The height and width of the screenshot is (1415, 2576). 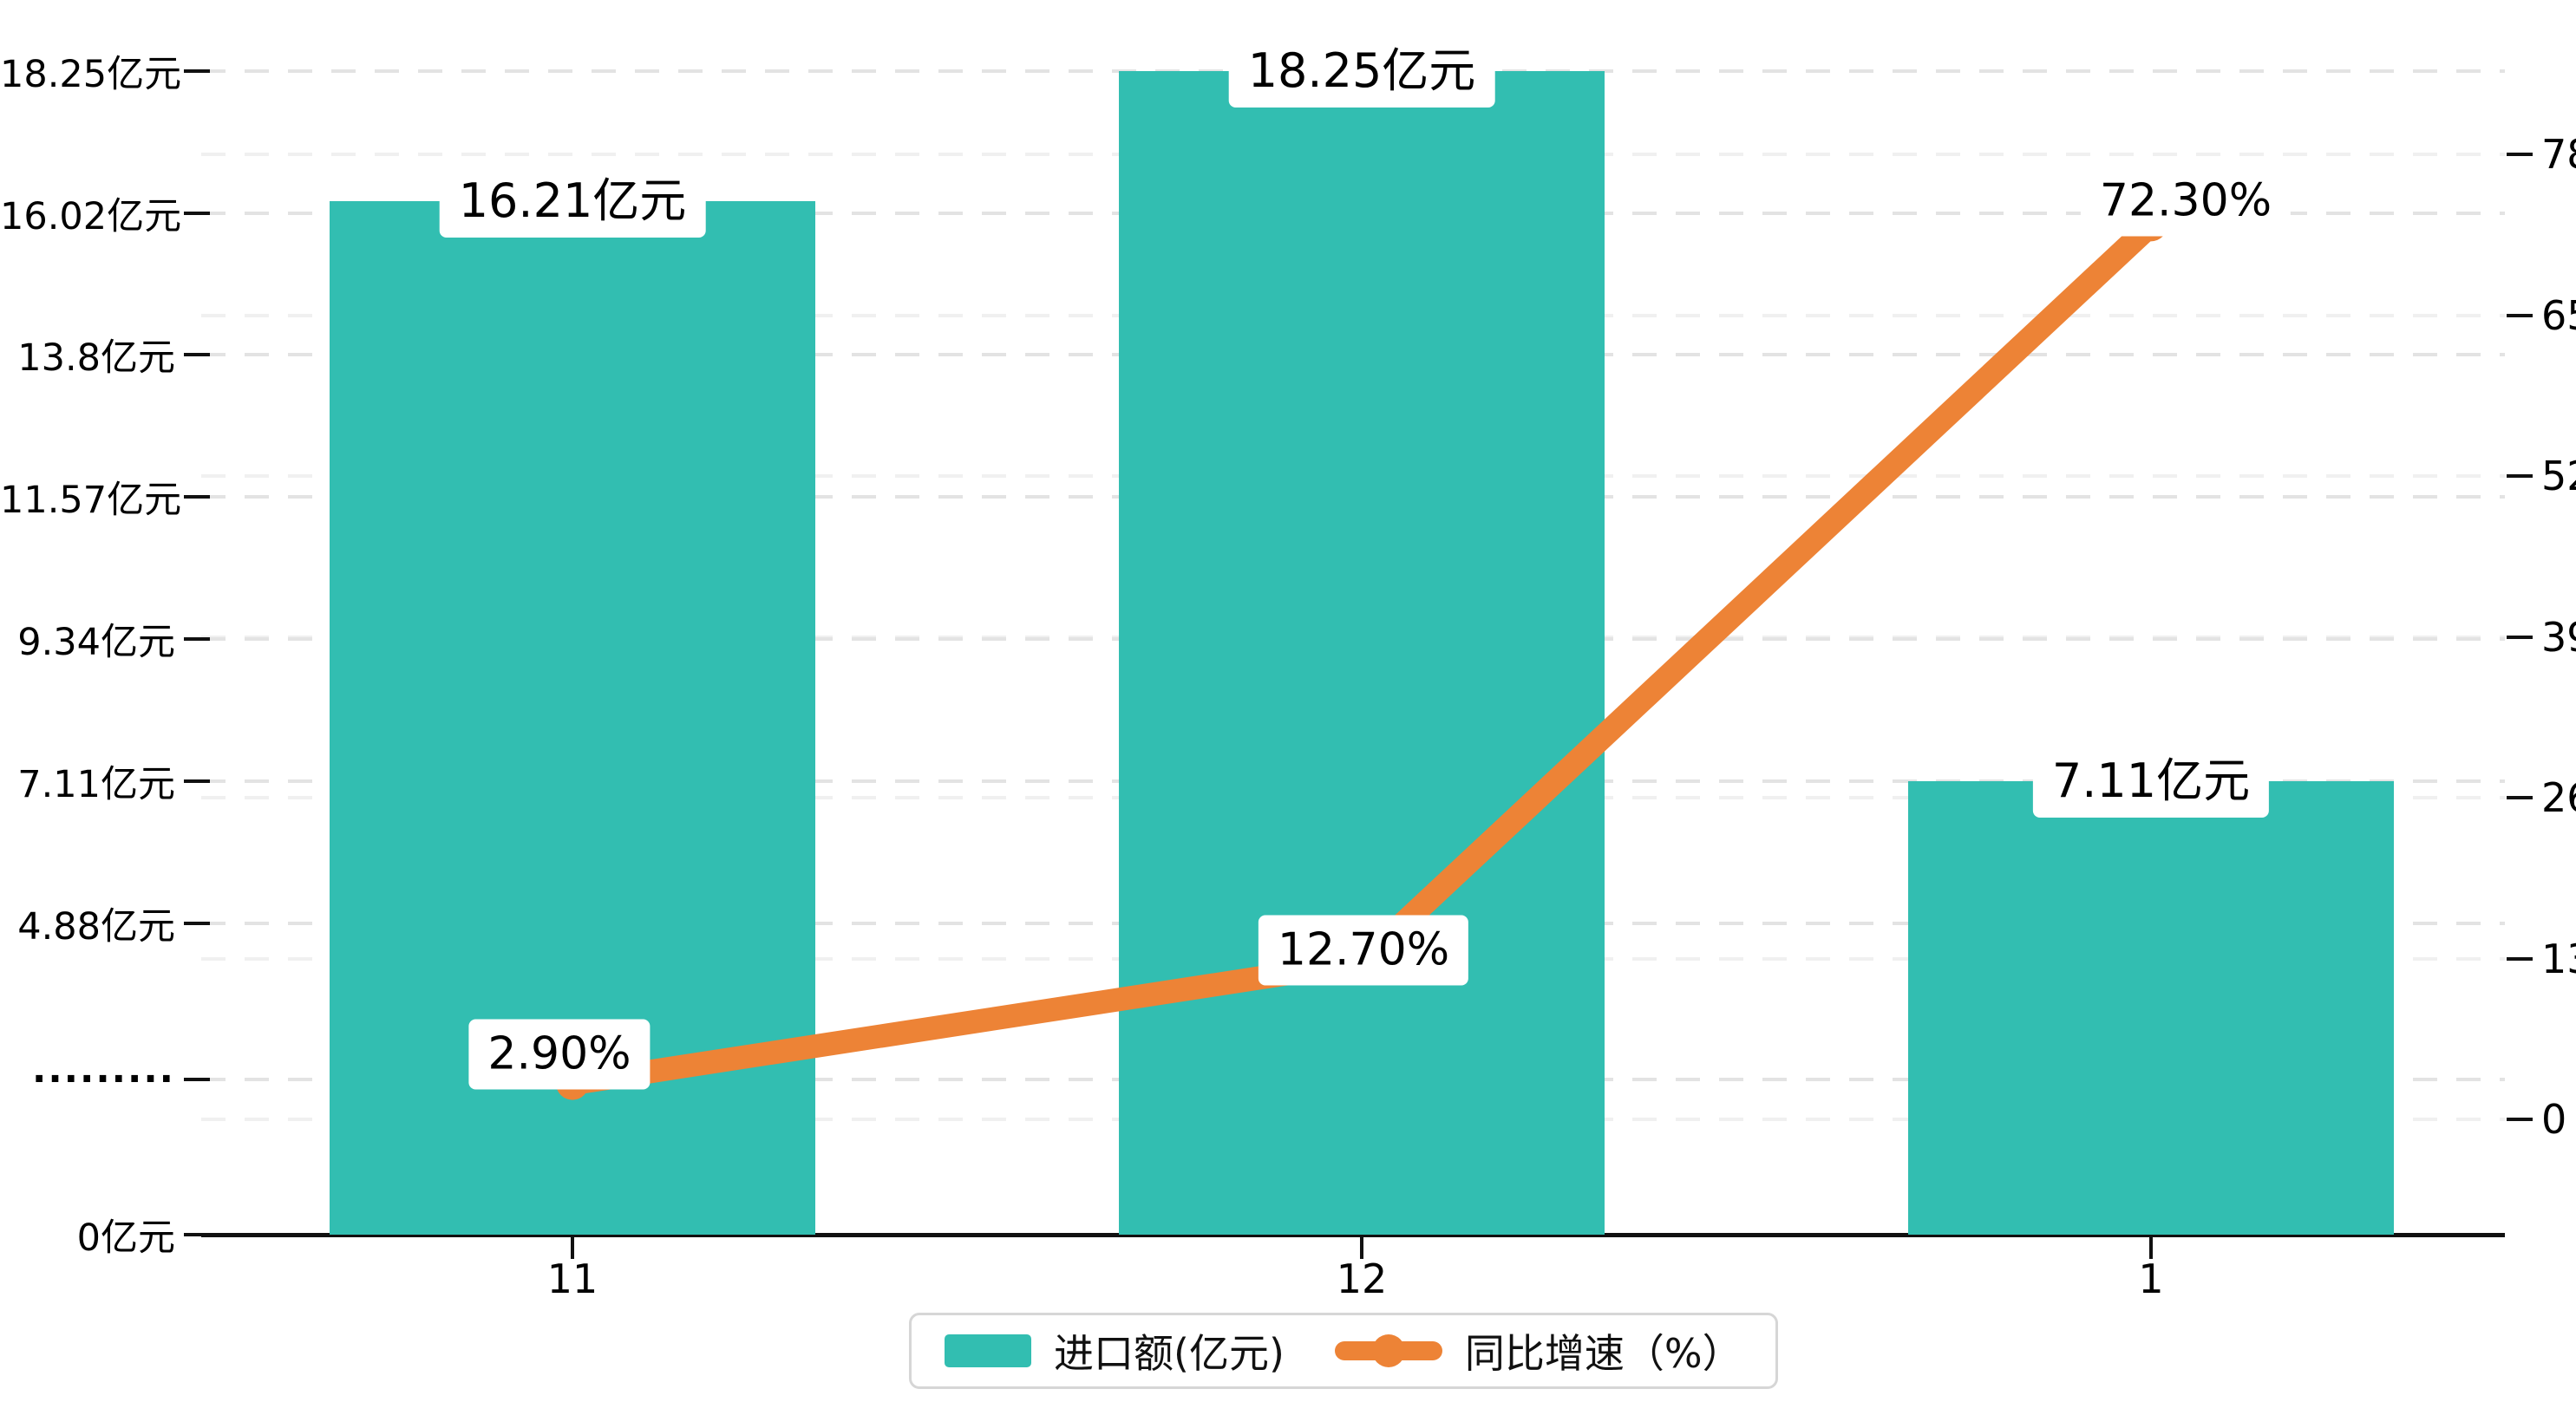 What do you see at coordinates (2558, 958) in the screenshot?
I see `right-axis-label: 13` at bounding box center [2558, 958].